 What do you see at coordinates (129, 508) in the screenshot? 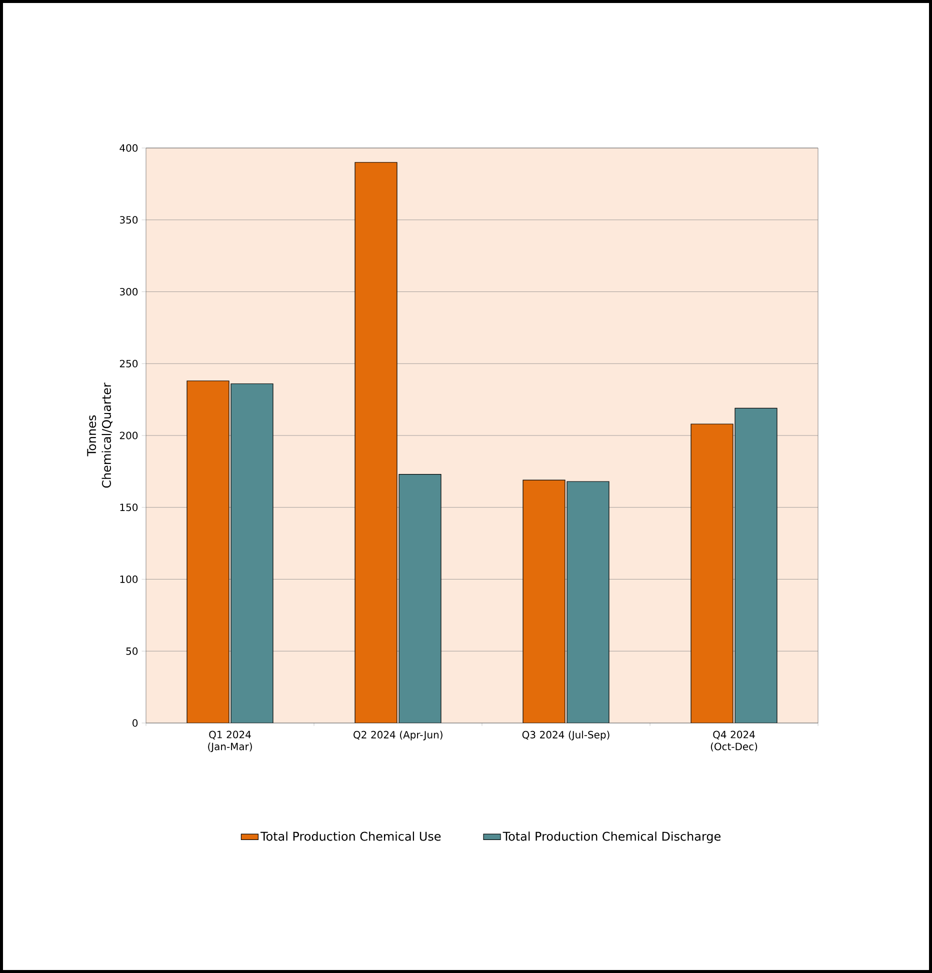
I see `y-tick-label: 150` at bounding box center [129, 508].